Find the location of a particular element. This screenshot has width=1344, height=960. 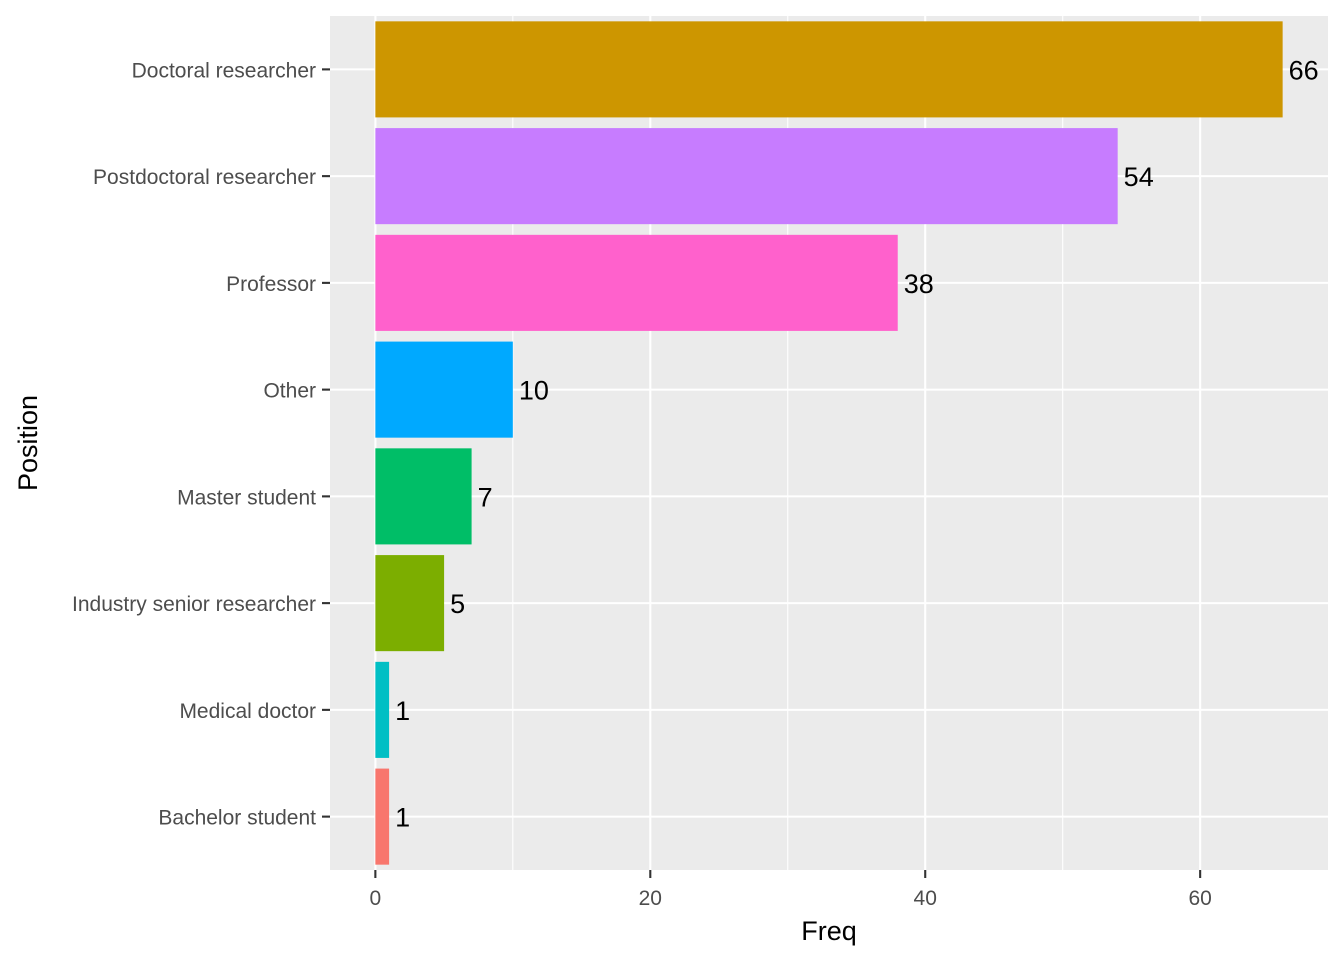

data-label: 10 is located at coordinates (534, 391).